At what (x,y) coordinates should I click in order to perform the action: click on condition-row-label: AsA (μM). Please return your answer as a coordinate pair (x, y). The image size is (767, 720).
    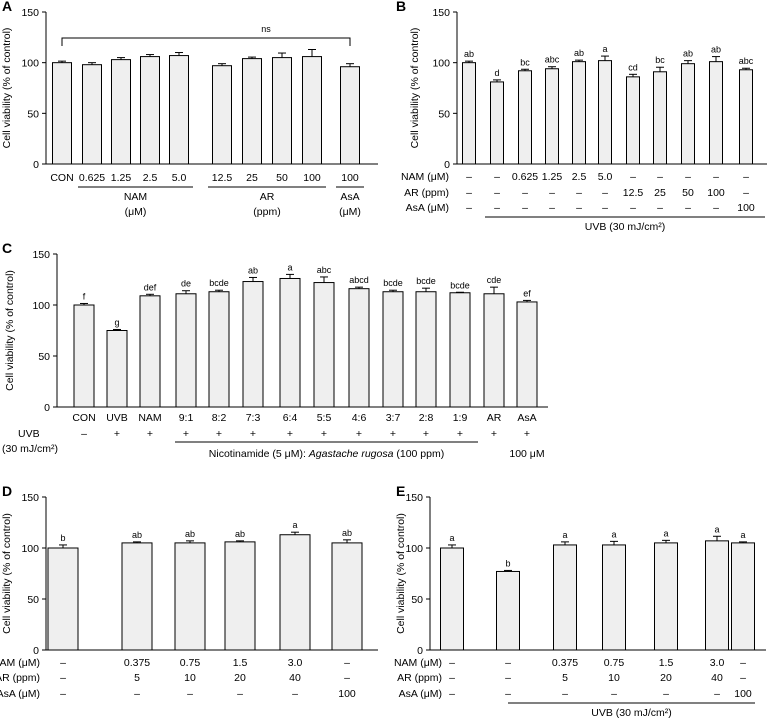
    Looking at the image, I should click on (427, 208).